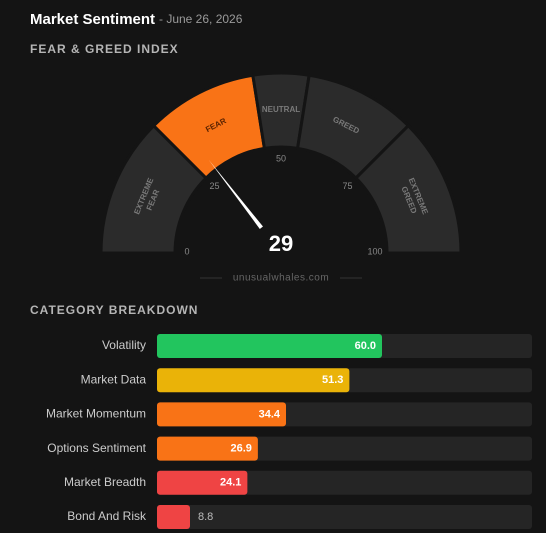 Image resolution: width=546 pixels, height=533 pixels. Describe the element at coordinates (107, 516) in the screenshot. I see `category-label: Bond And Risk` at that location.